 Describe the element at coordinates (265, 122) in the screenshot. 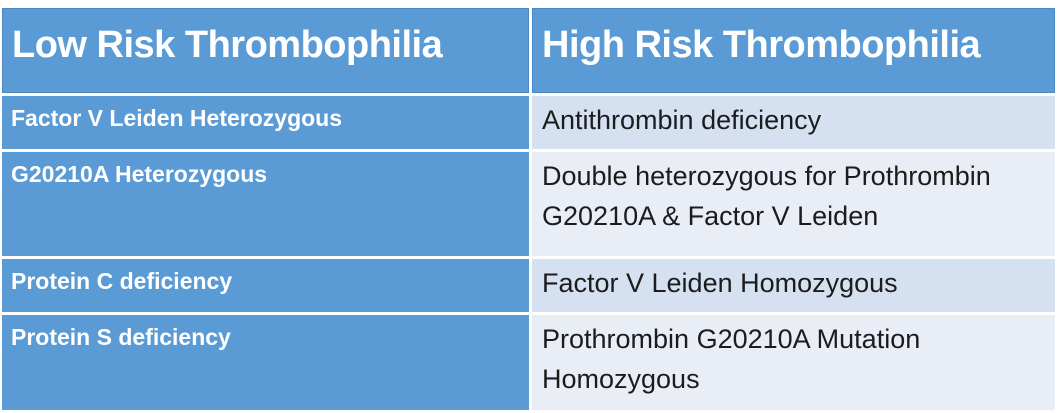

I see `table-cell-low-risk-row-1: Factor V Leiden Heterozygous` at that location.